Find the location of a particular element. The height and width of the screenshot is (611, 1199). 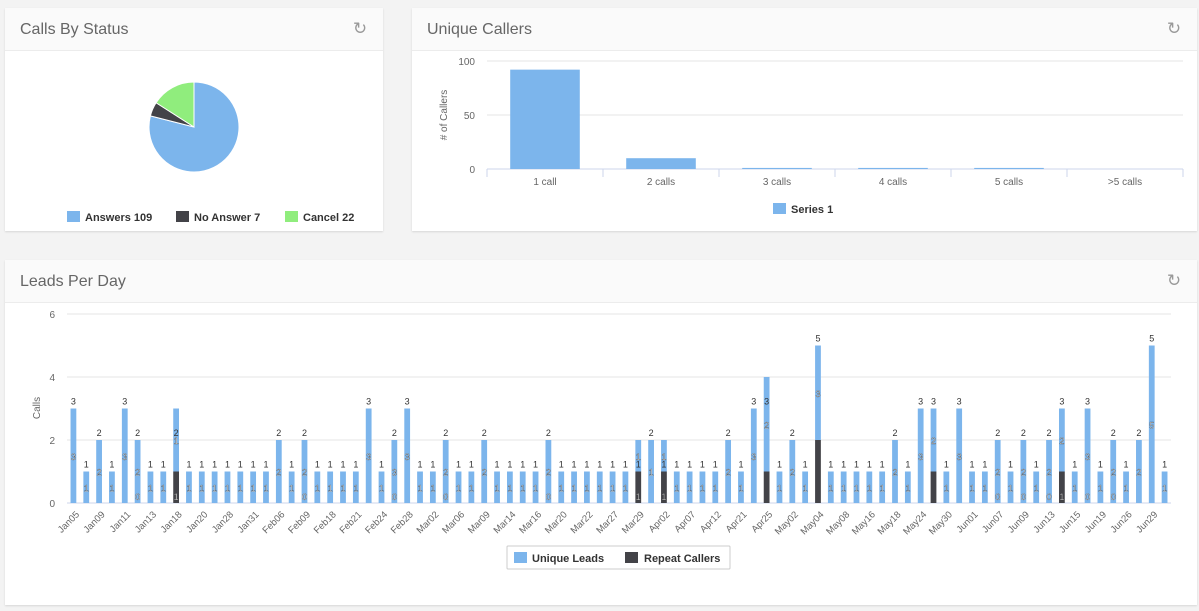

x-tick-label: Jun09 is located at coordinates (1019, 522).